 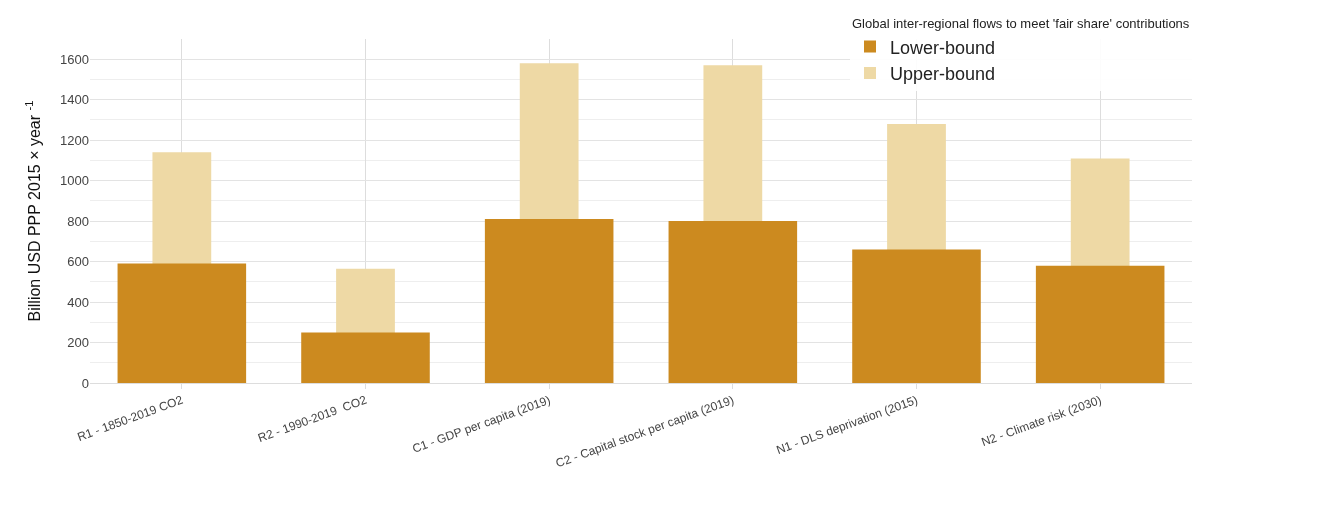 What do you see at coordinates (943, 74) in the screenshot?
I see `legend-label: Upper-bound` at bounding box center [943, 74].